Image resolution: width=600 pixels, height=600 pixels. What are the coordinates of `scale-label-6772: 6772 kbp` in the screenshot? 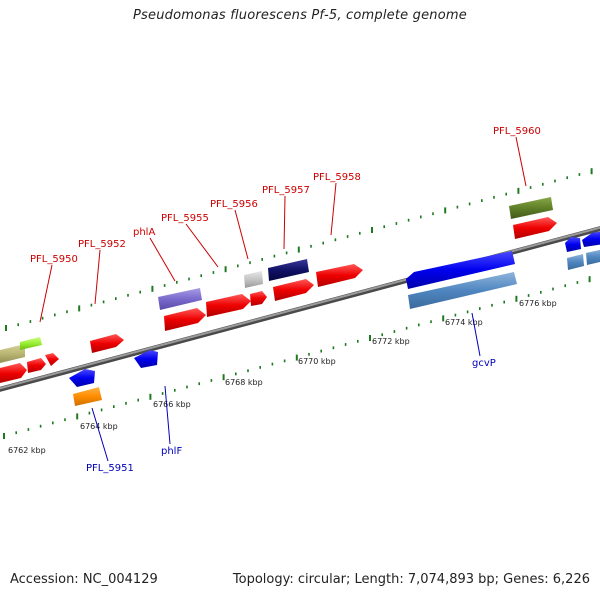 It's located at (391, 341).